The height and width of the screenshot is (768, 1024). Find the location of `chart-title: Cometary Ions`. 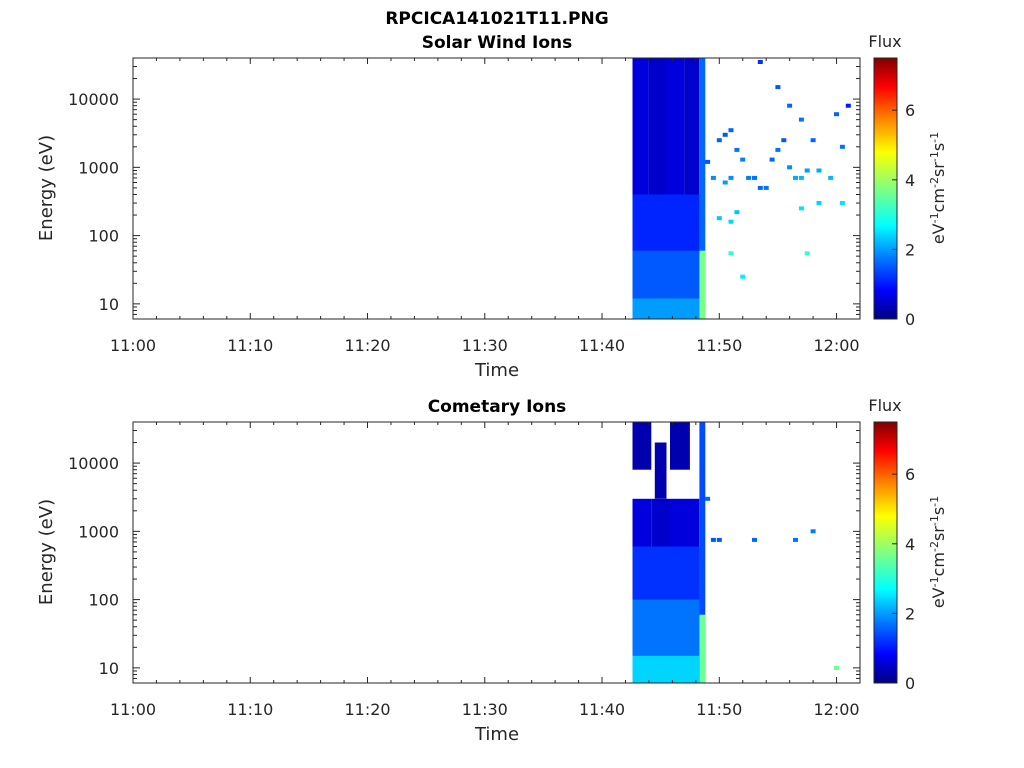

chart-title: Cometary Ions is located at coordinates (497, 407).